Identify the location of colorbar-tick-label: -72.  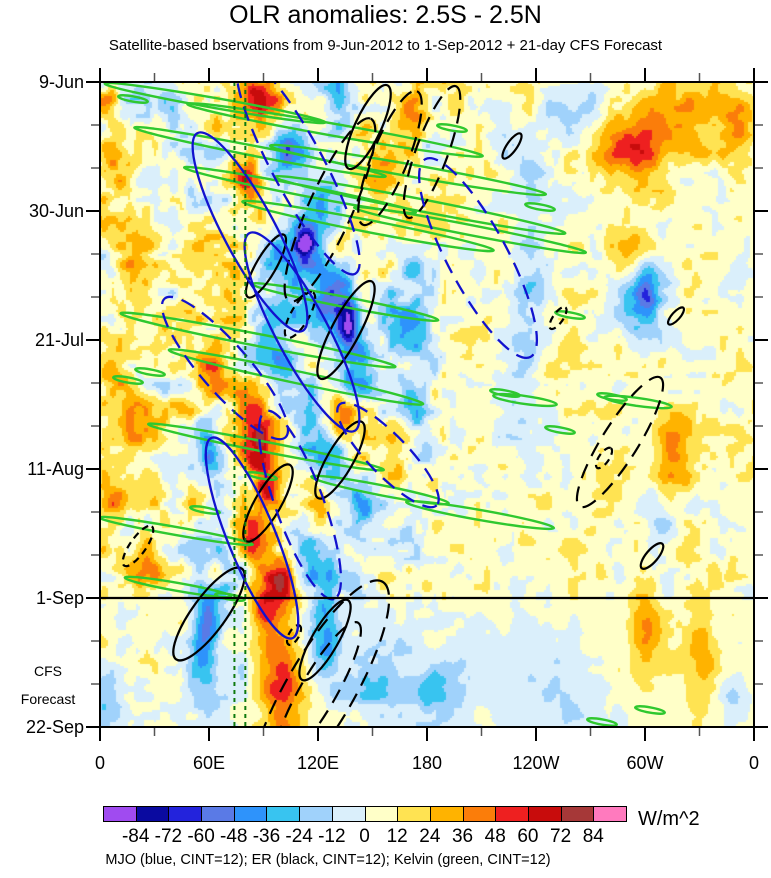
(168, 836).